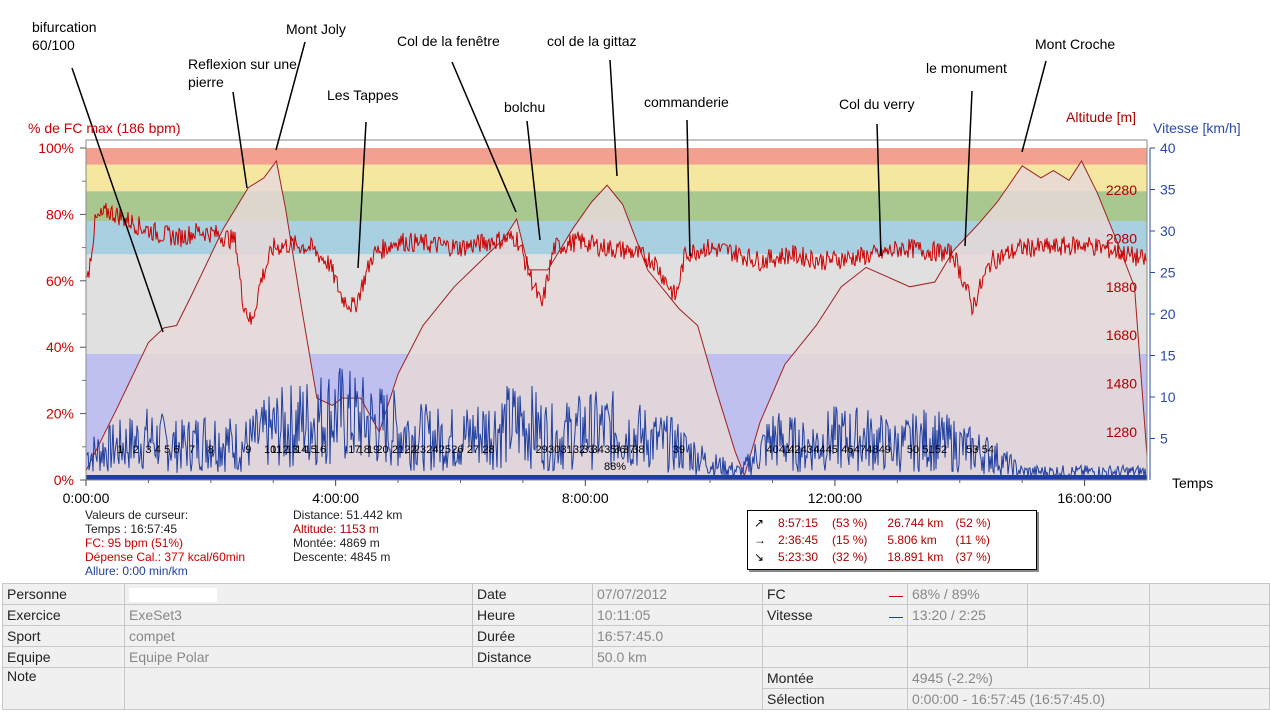  Describe the element at coordinates (167, 450) in the screenshot. I see `lap-number: 5` at that location.